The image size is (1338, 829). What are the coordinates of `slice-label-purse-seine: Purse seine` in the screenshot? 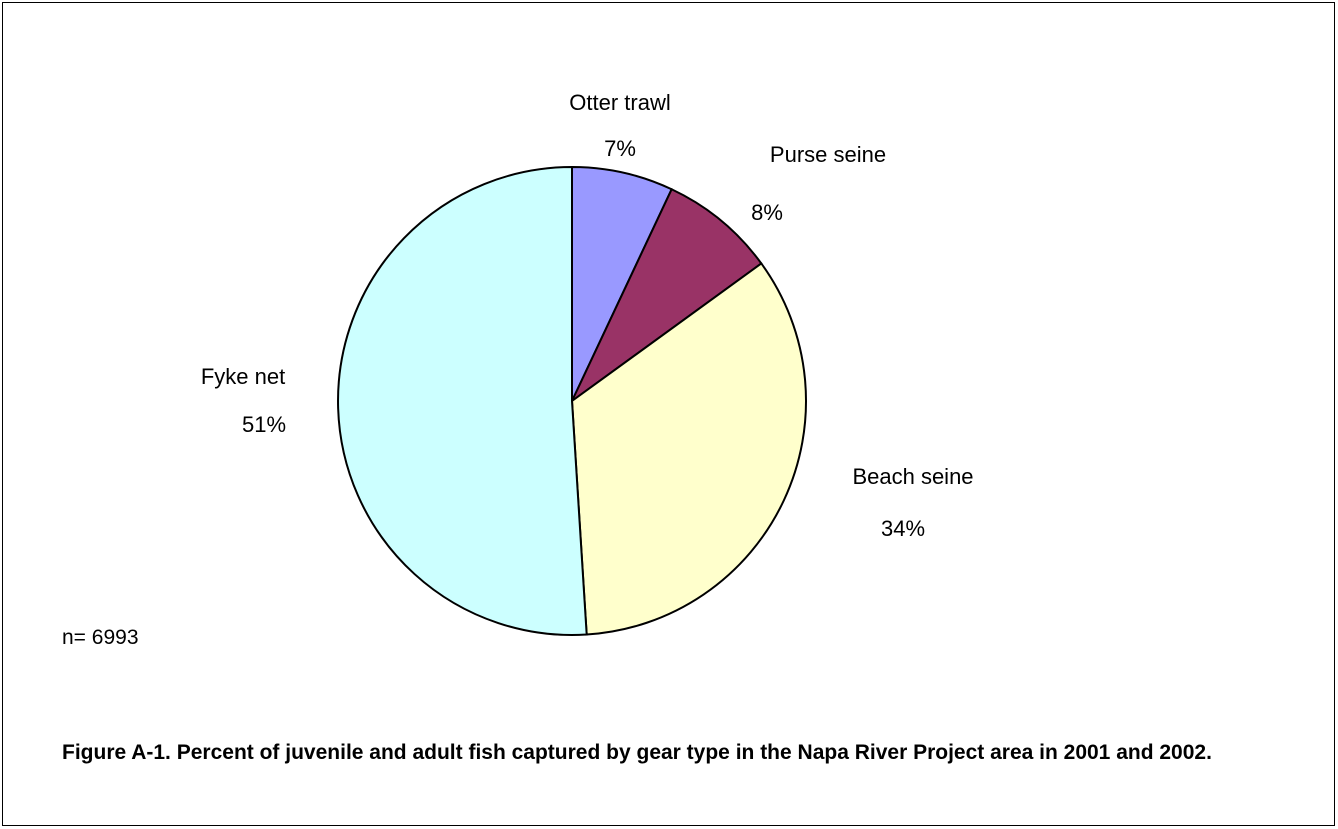 It's located at (828, 154).